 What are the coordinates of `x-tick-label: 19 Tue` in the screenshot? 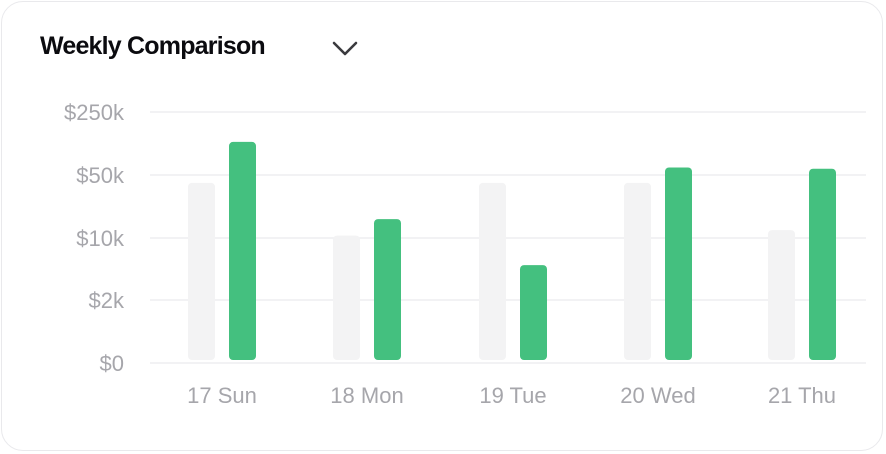 It's located at (512, 395).